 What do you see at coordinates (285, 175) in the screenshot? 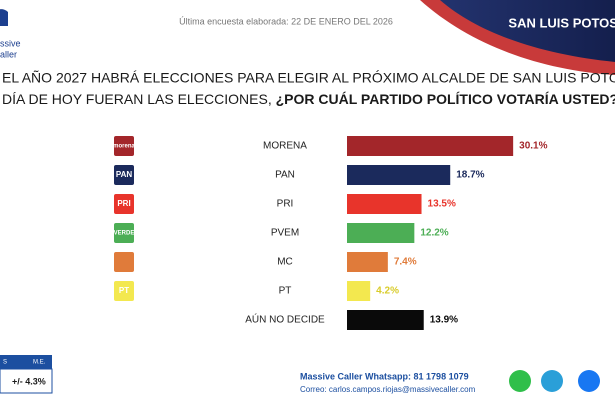
I see `category-label: PAN` at bounding box center [285, 175].